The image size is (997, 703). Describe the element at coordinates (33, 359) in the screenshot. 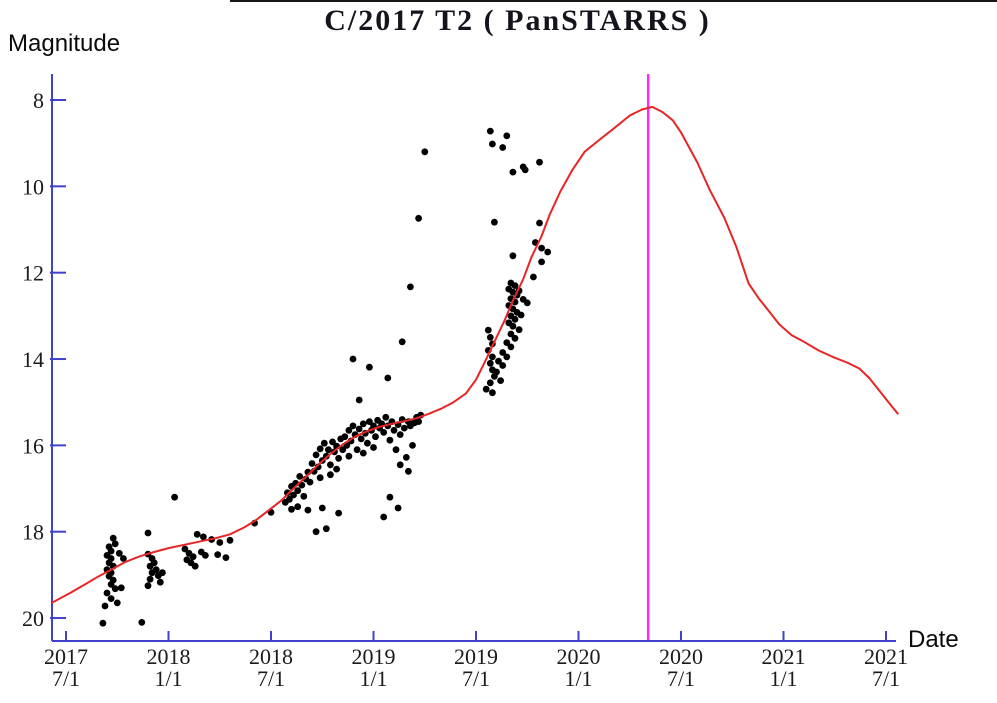

I see `y-tick-label: 14` at that location.